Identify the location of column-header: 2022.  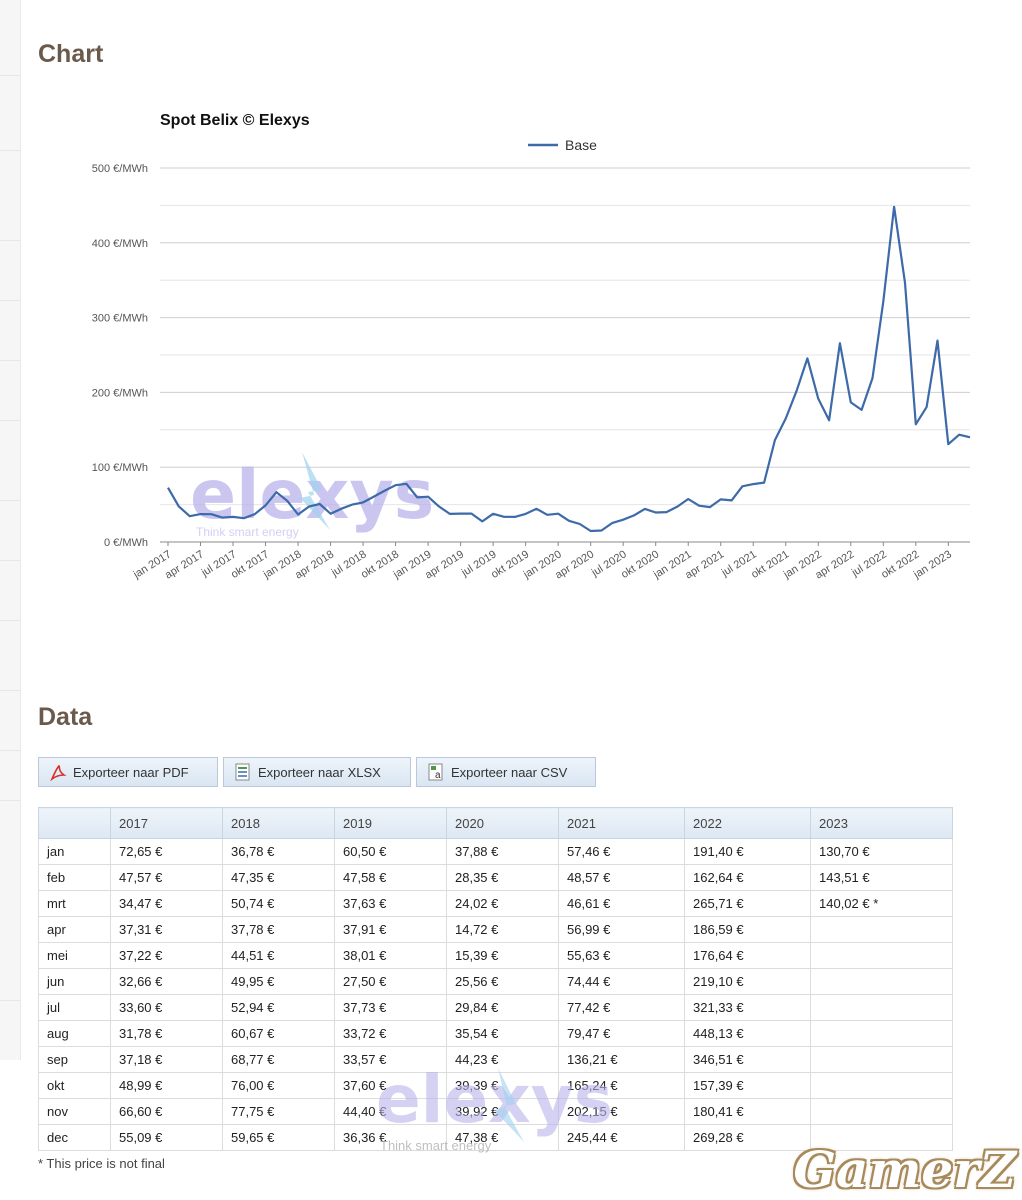
(747, 823).